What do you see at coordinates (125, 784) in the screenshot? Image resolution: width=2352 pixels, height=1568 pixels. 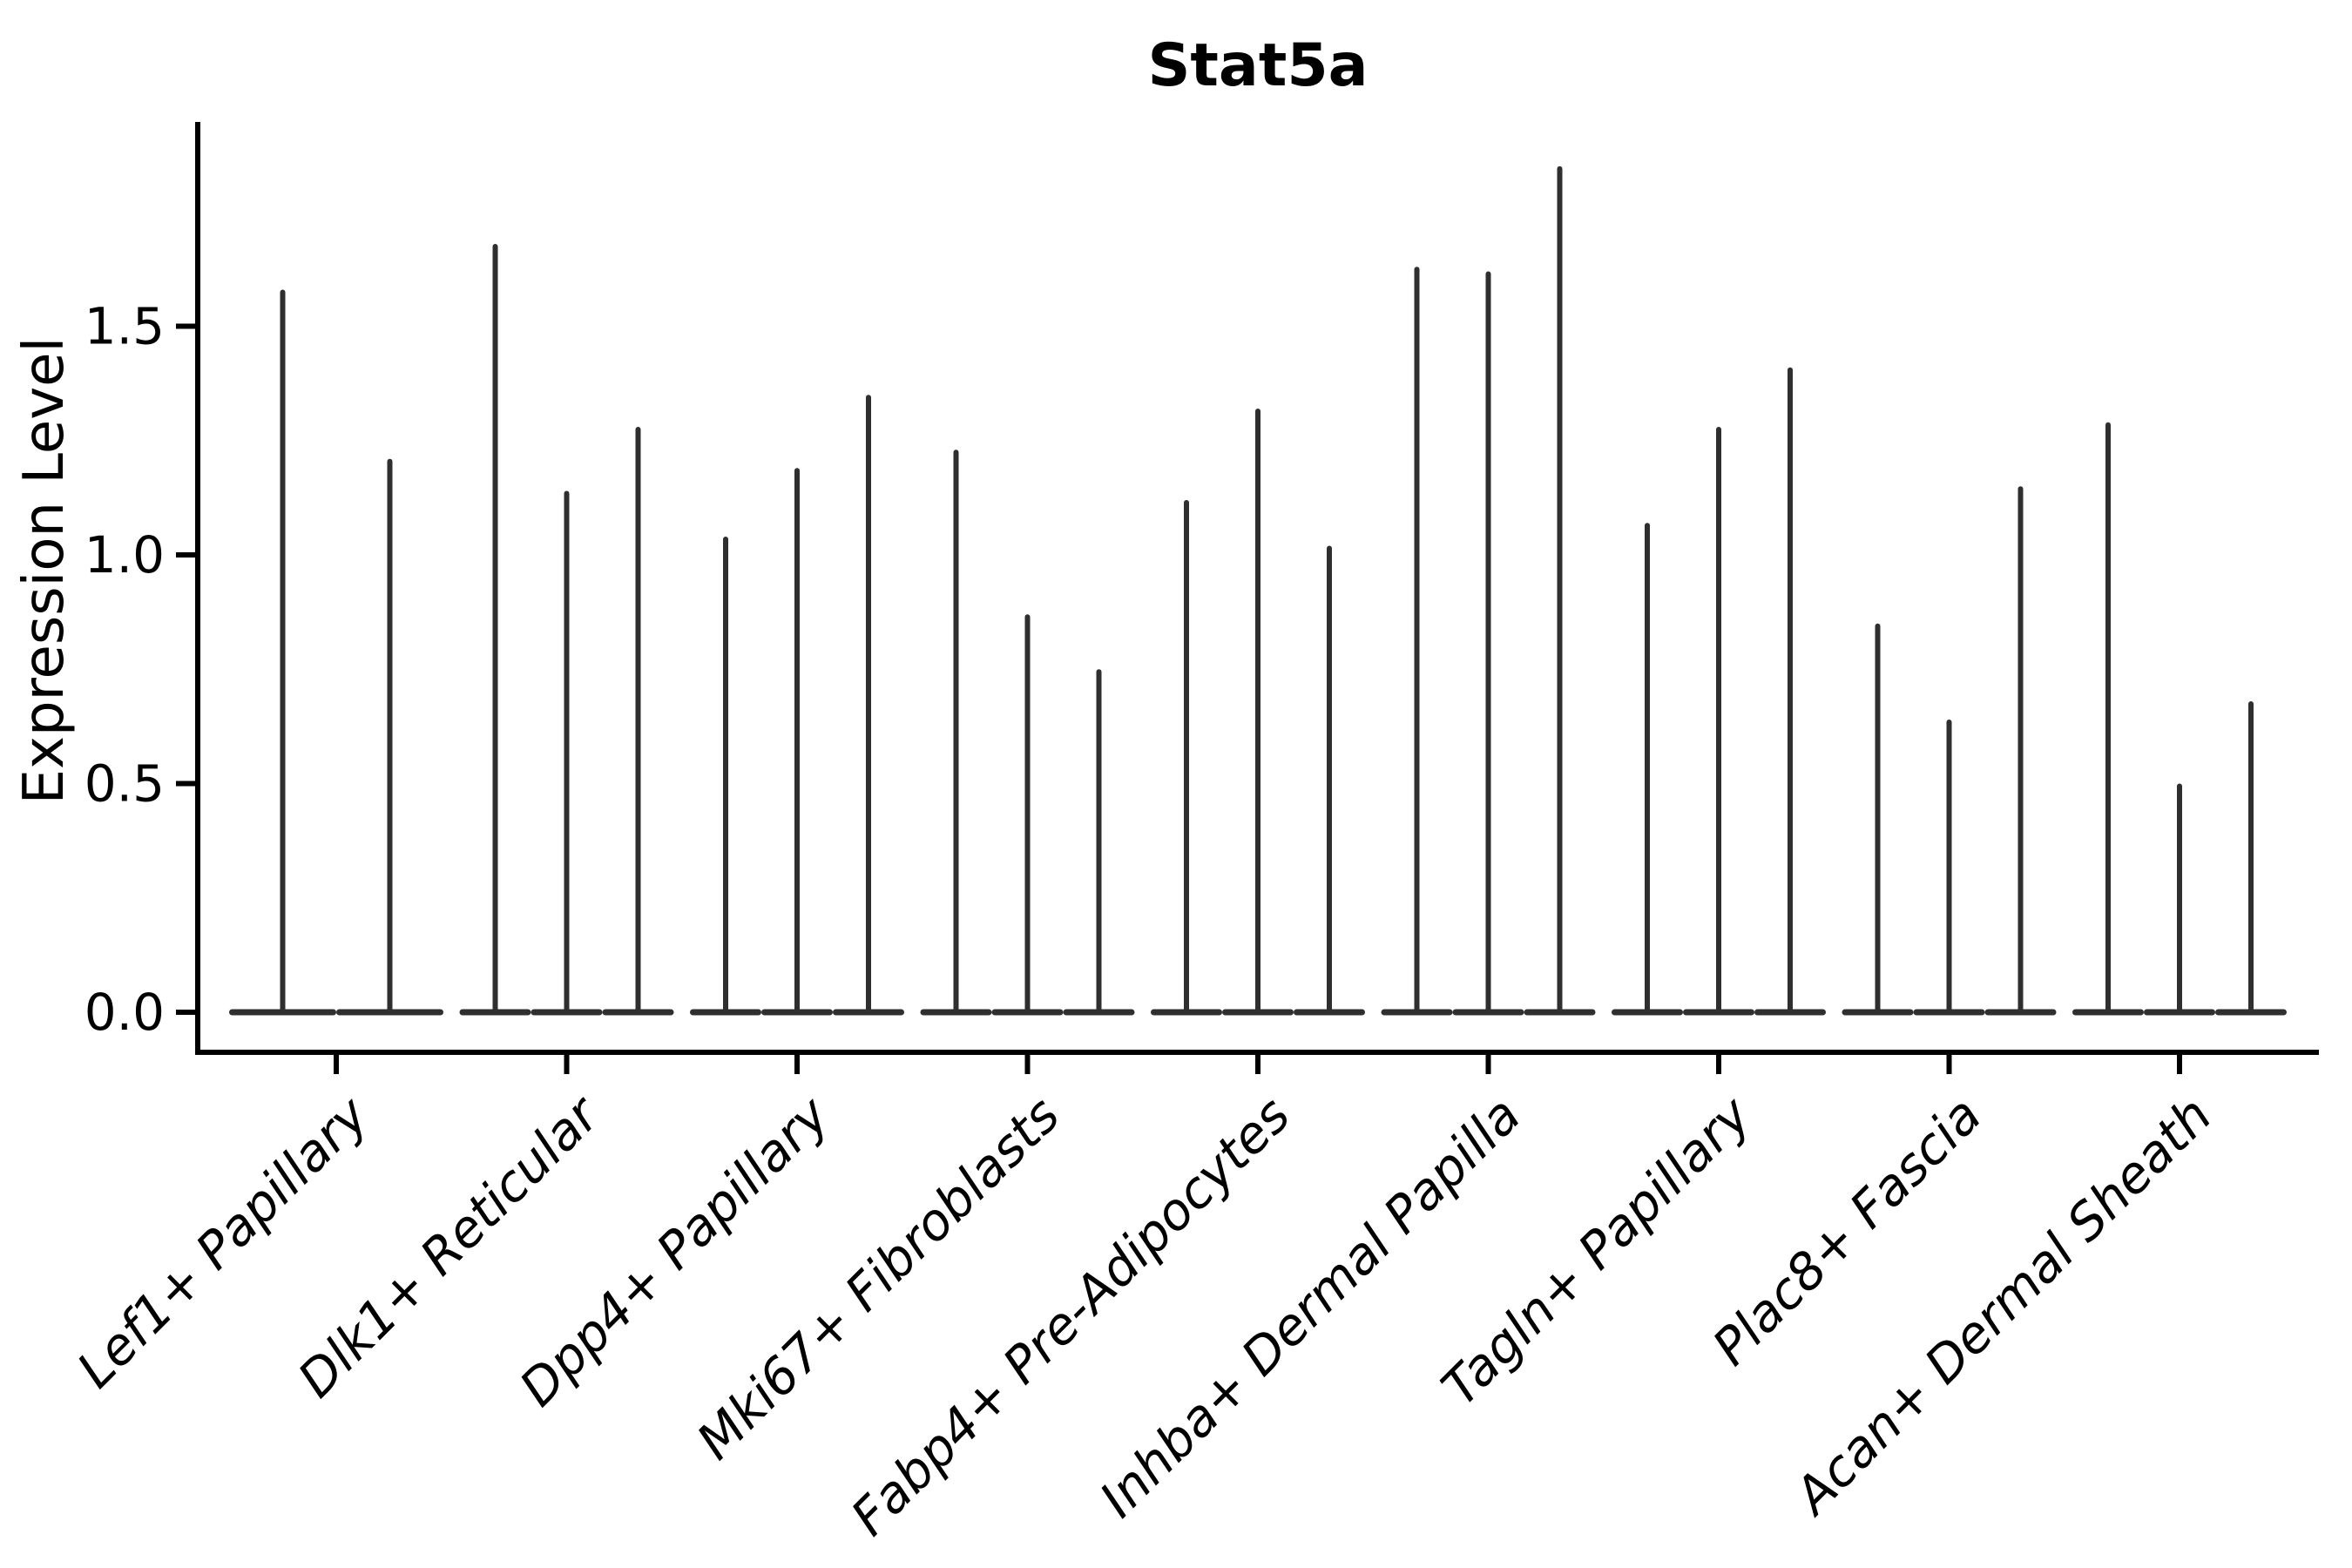 I see `y-tick-label: 0.5` at bounding box center [125, 784].